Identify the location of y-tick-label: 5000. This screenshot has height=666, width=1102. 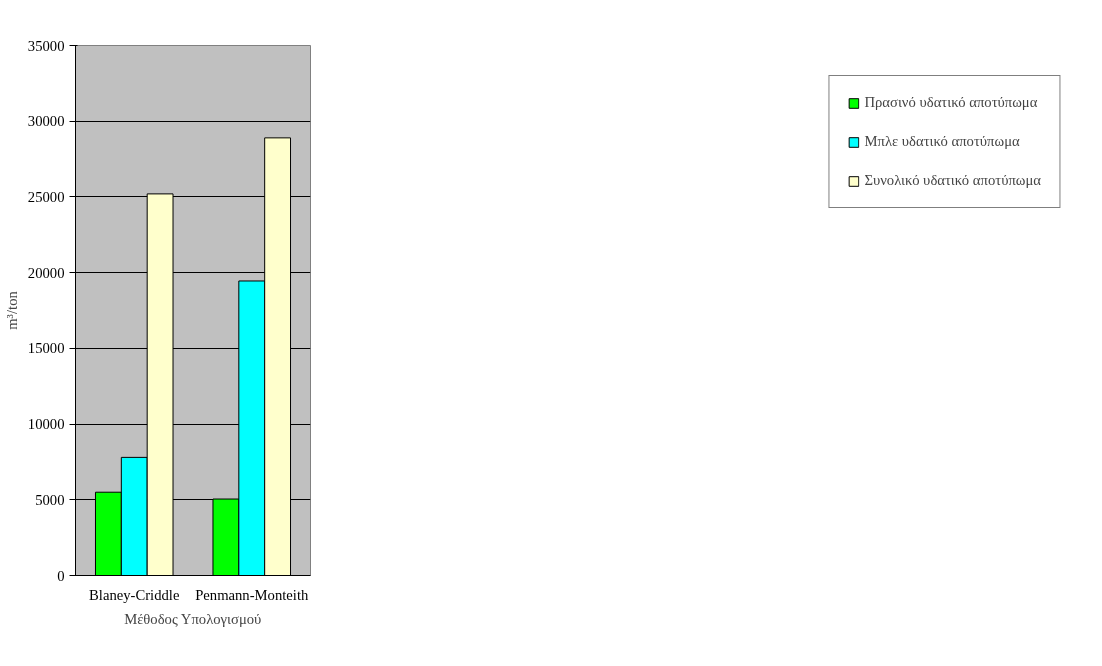
(50, 499).